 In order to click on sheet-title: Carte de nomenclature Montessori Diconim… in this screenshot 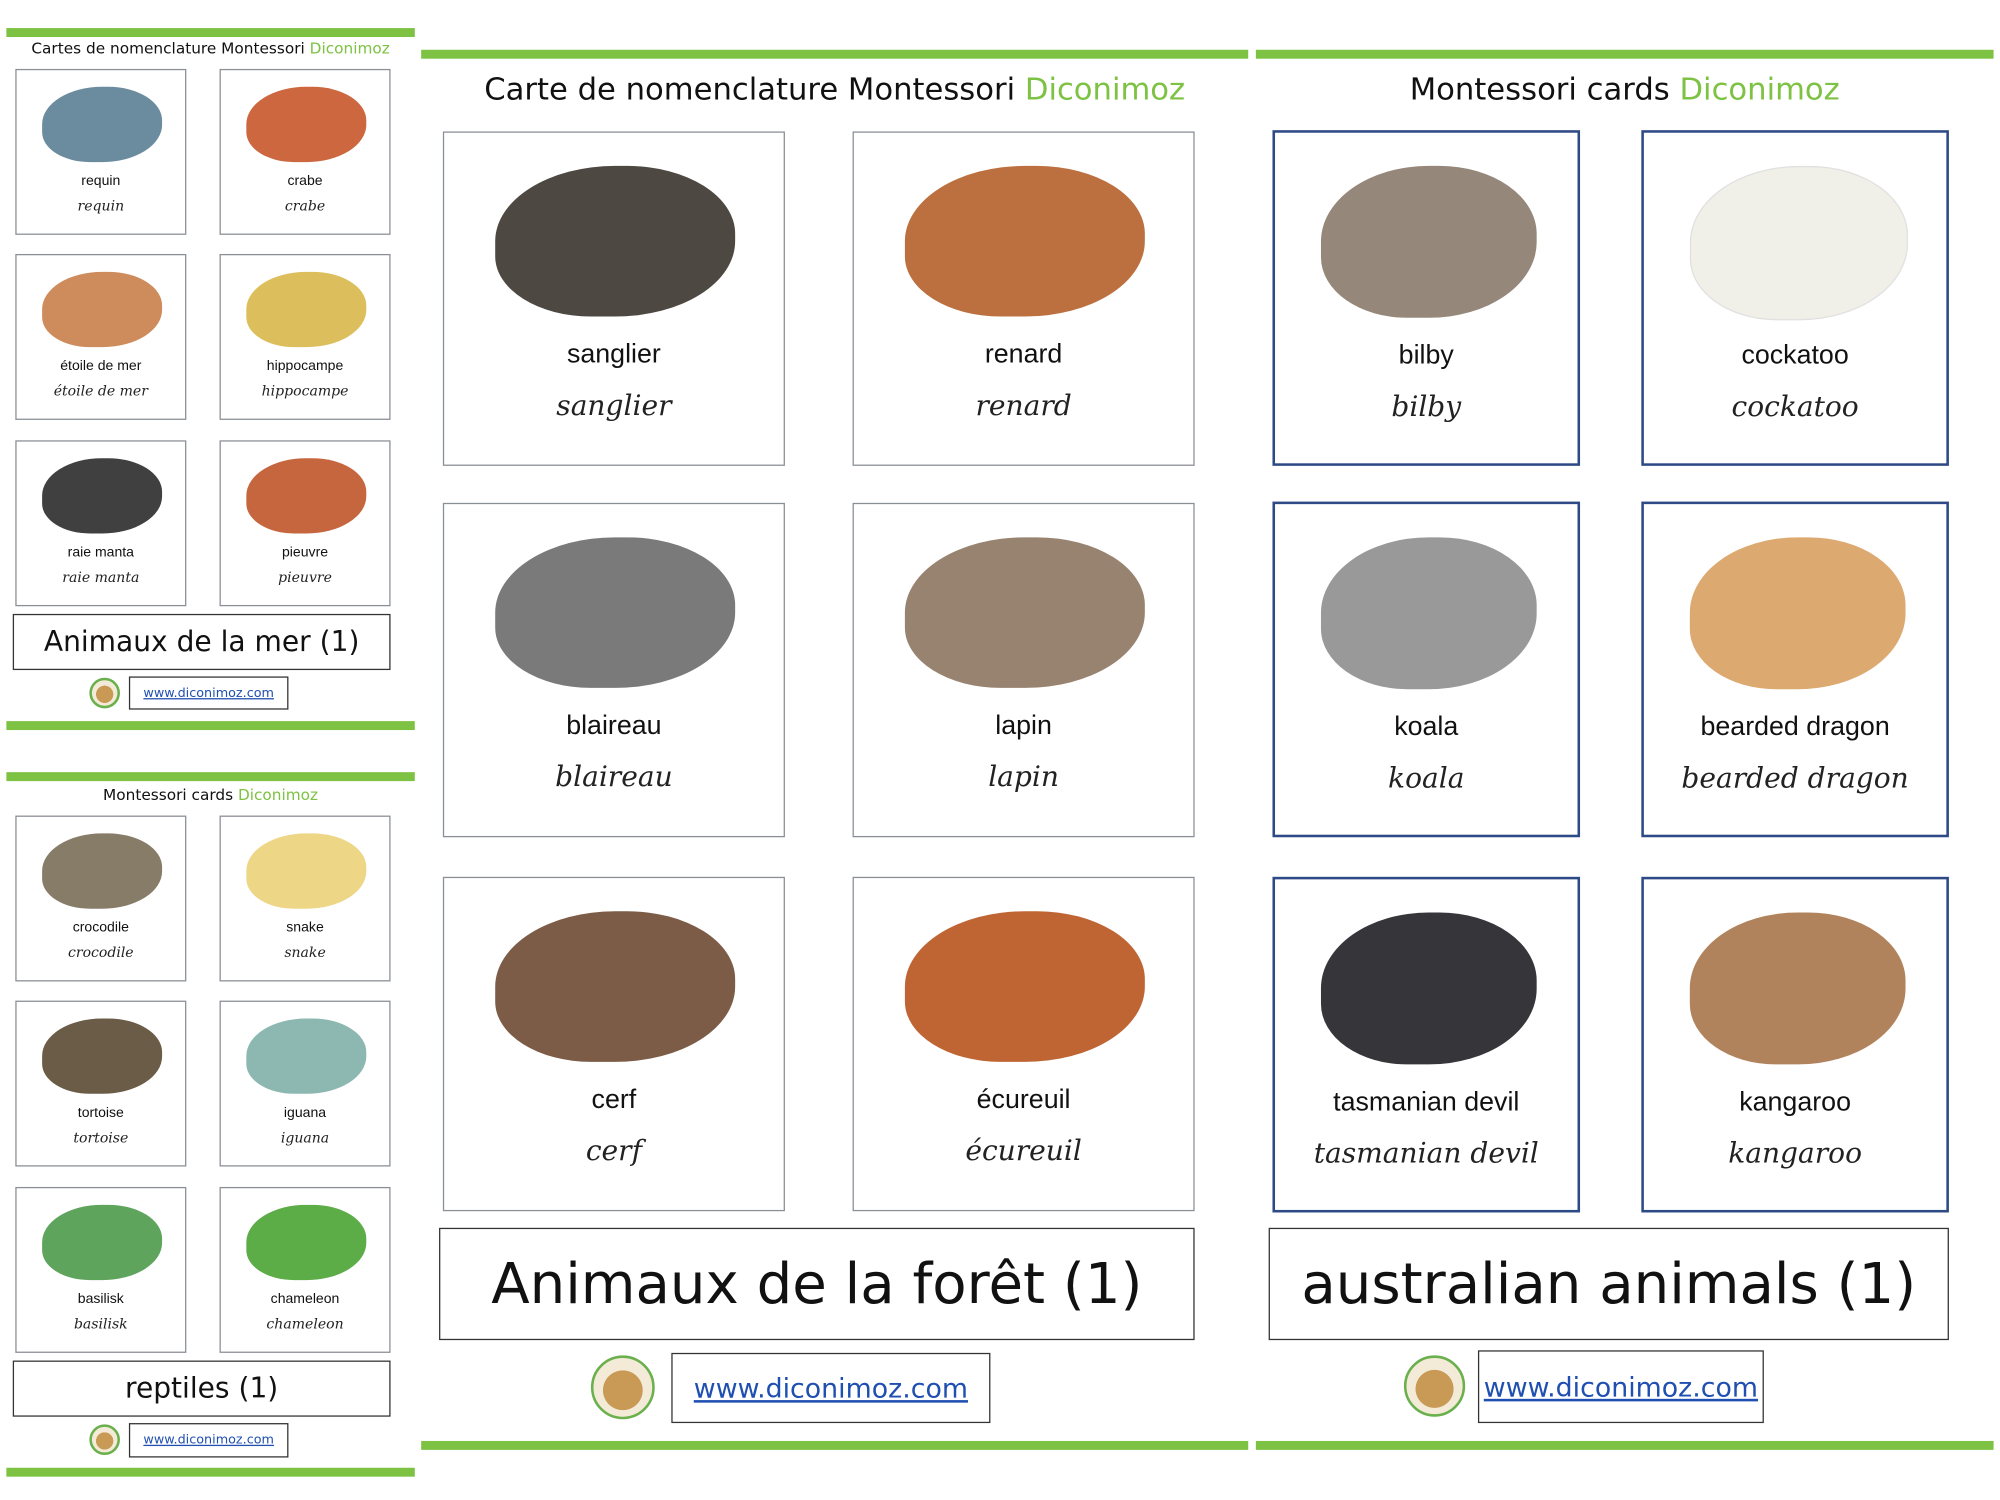, I will do `click(834, 89)`.